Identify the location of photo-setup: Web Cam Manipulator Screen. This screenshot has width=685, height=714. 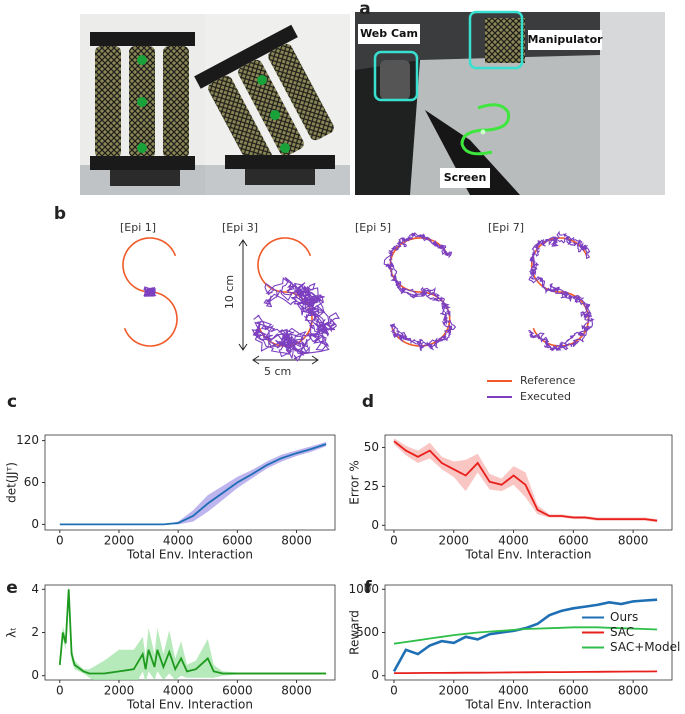
(510, 102).